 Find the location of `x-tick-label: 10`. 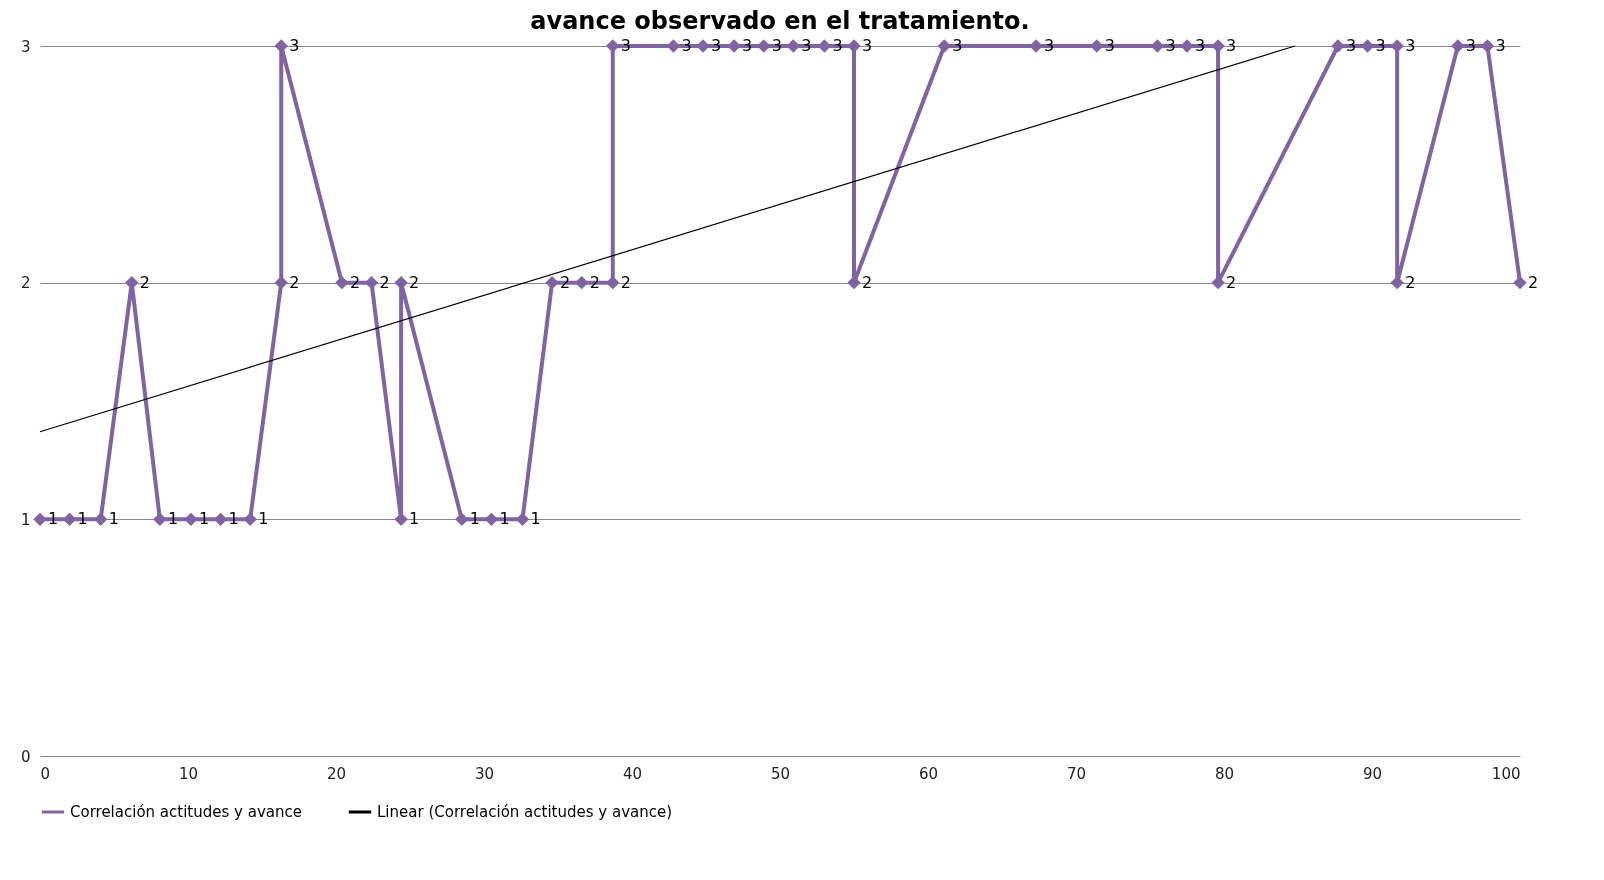

x-tick-label: 10 is located at coordinates (188, 773).